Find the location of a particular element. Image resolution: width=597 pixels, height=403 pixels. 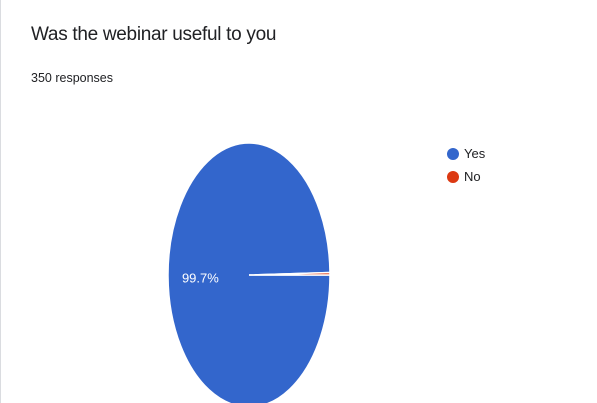

legend-label: No is located at coordinates (472, 176).